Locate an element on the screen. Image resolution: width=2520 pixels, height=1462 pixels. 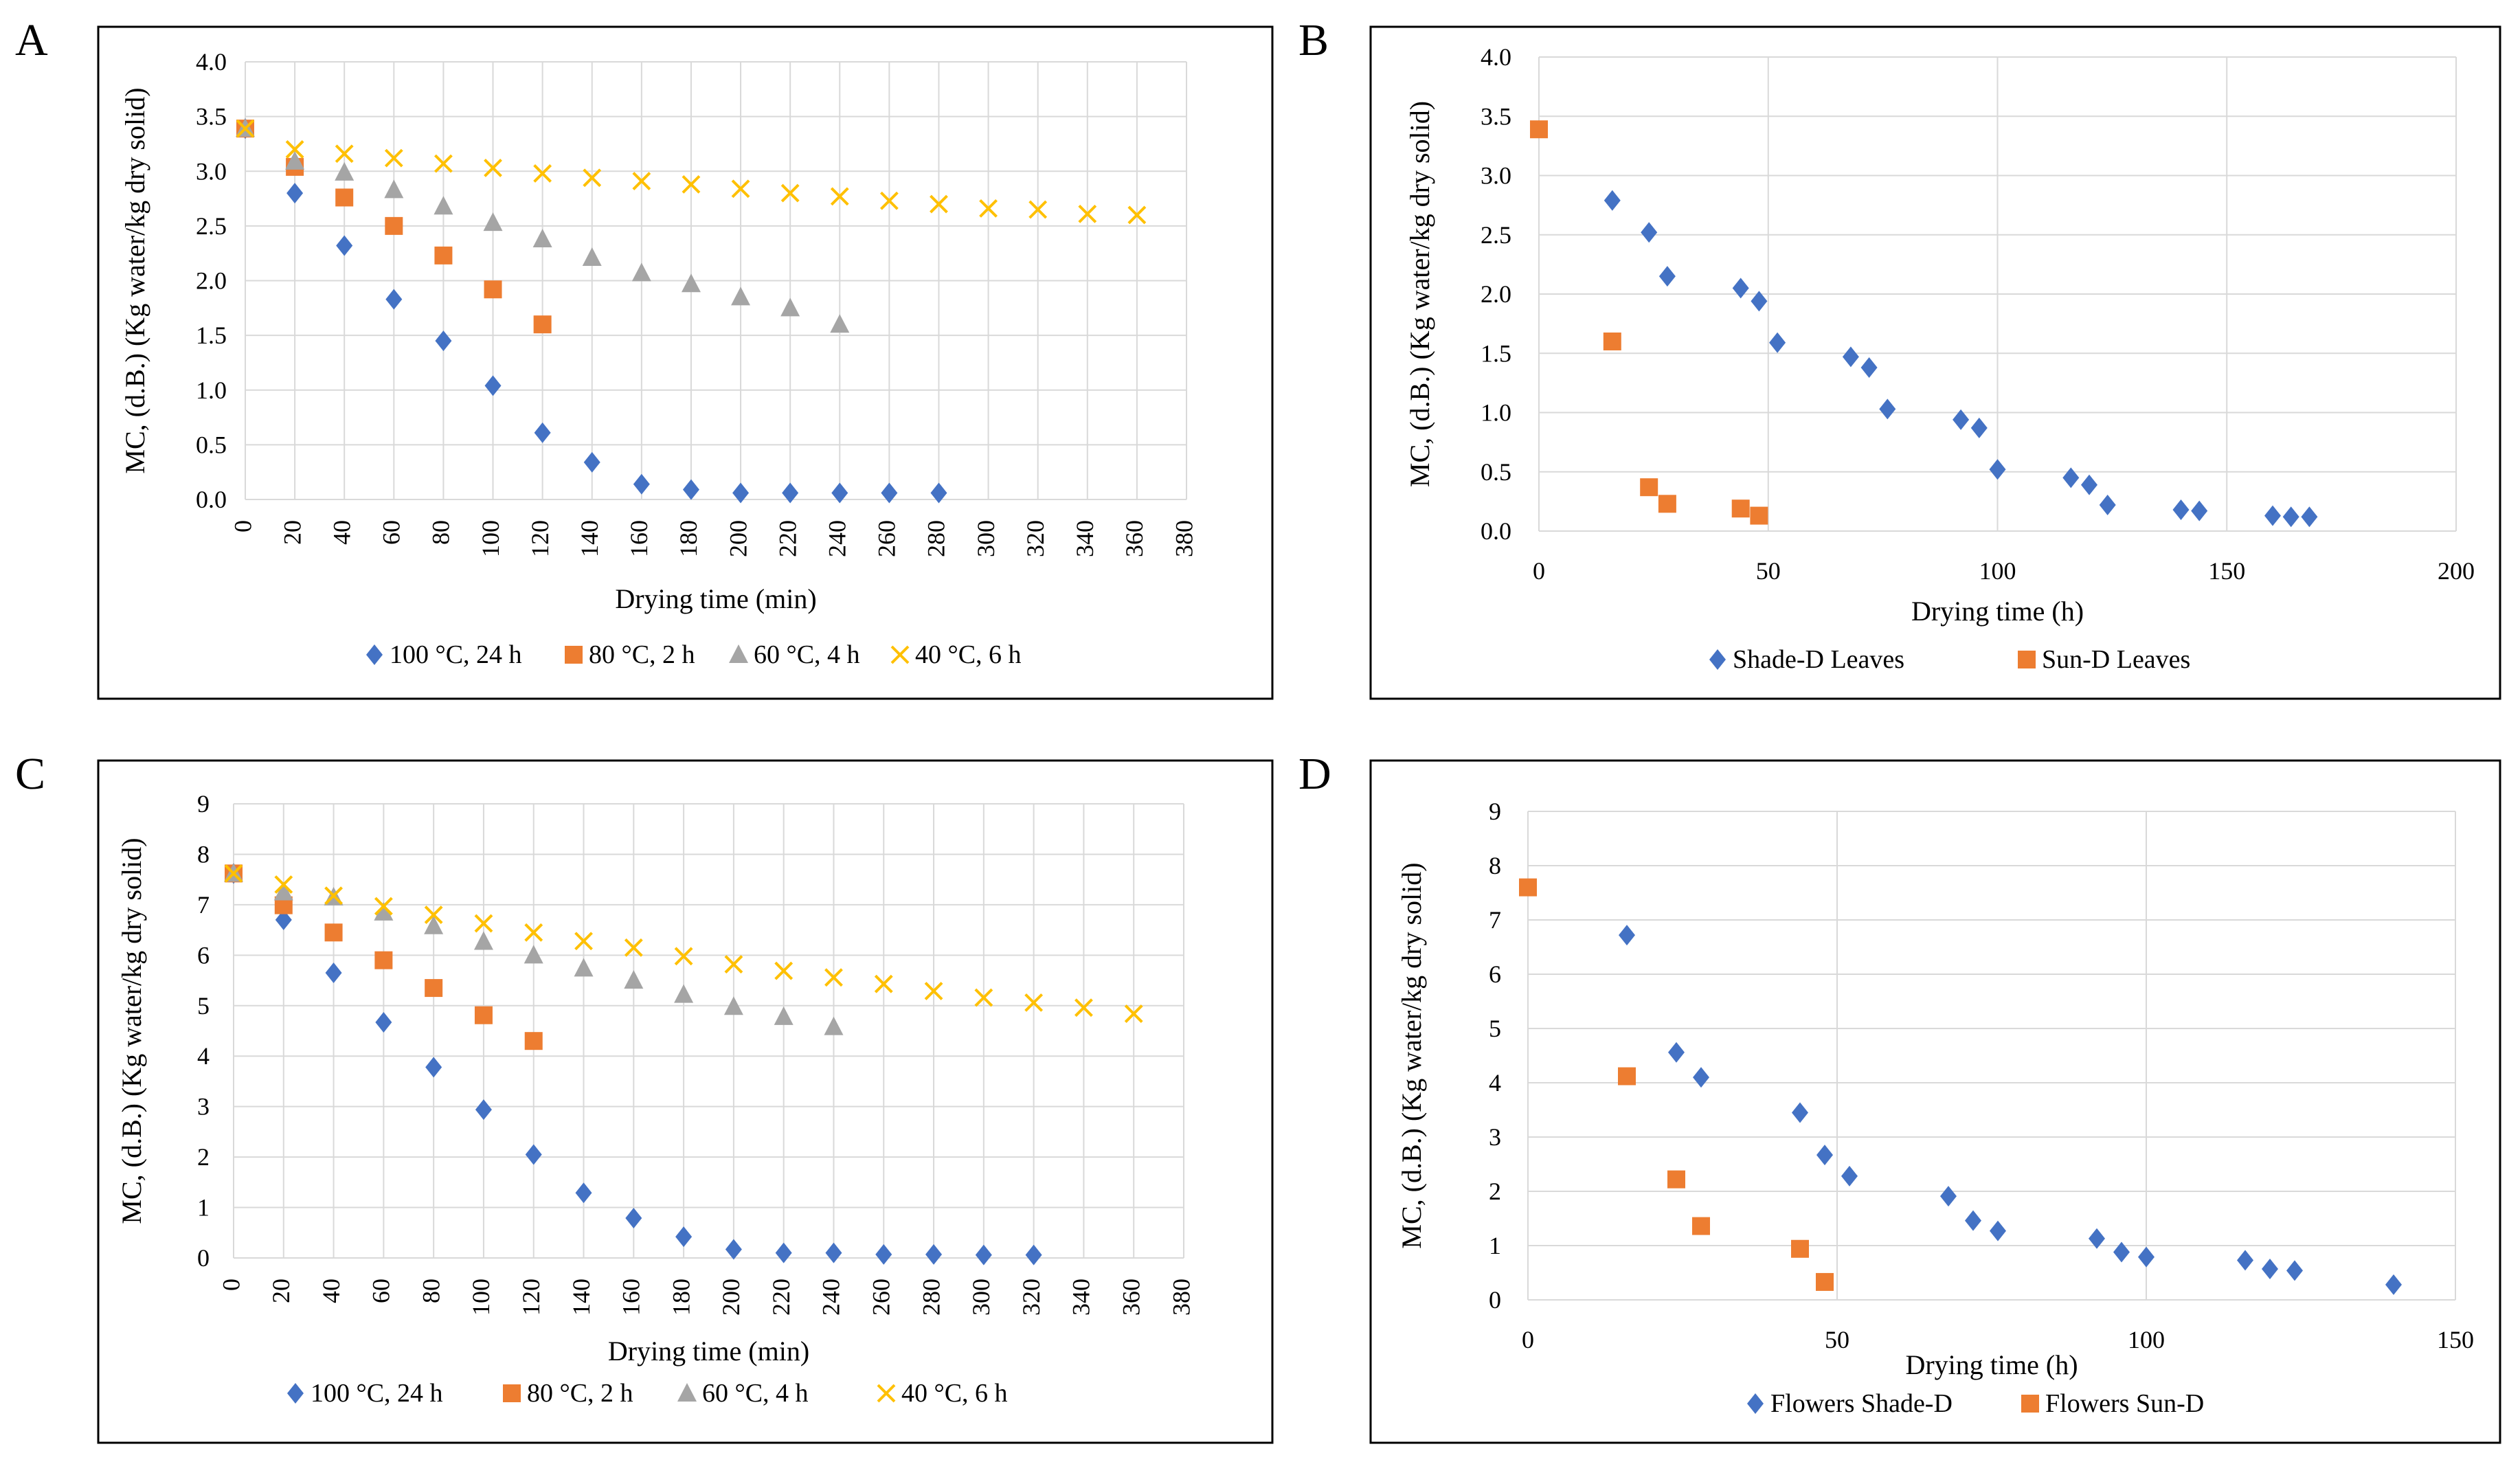
x-tick-label: 150 is located at coordinates (2226, 571).